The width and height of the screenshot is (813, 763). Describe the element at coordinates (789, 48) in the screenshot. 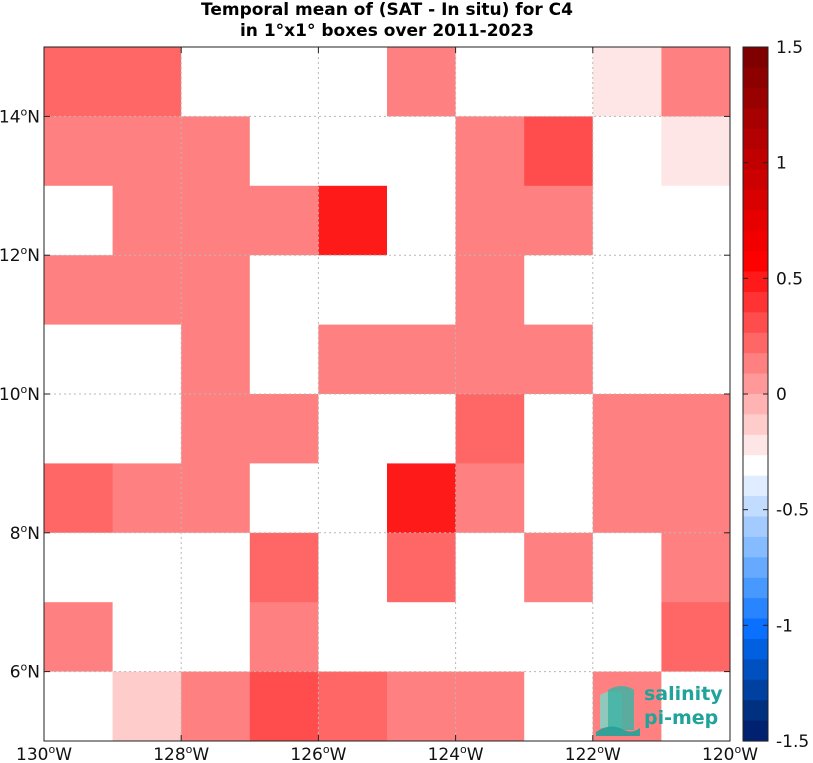

I see `colorbar-tick-label: 1.5` at that location.